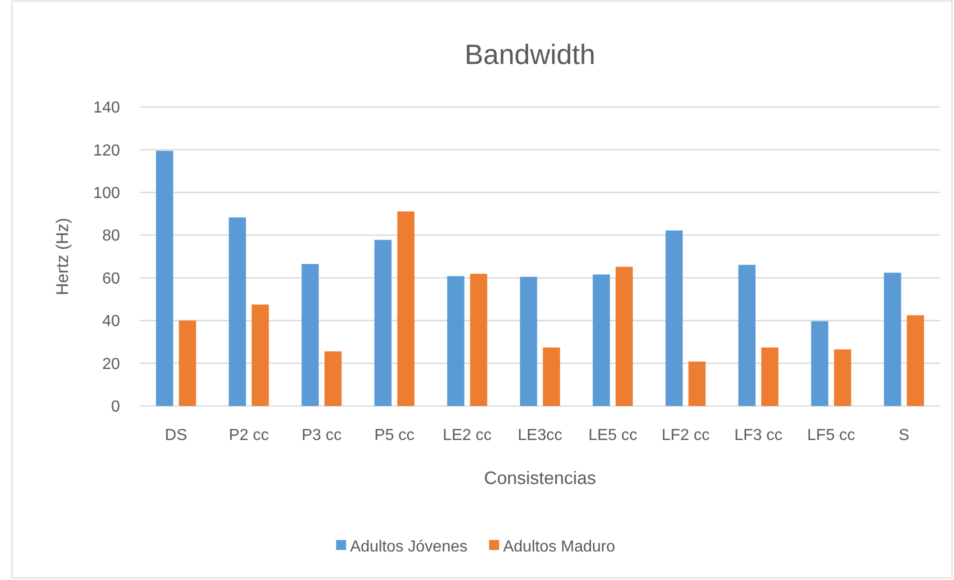 This screenshot has width=954, height=580. Describe the element at coordinates (115, 407) in the screenshot. I see `y-tick-label: 0` at that location.